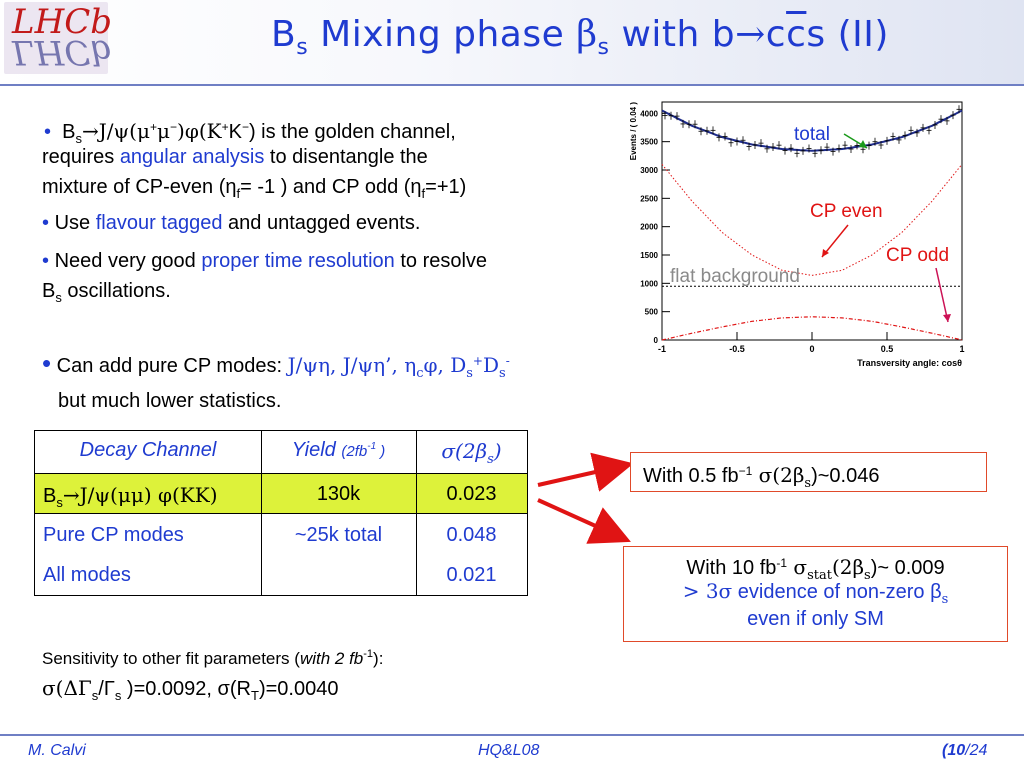 This screenshot has height=768, width=1024. I want to click on arrow-to-box1, so click(585, 472).